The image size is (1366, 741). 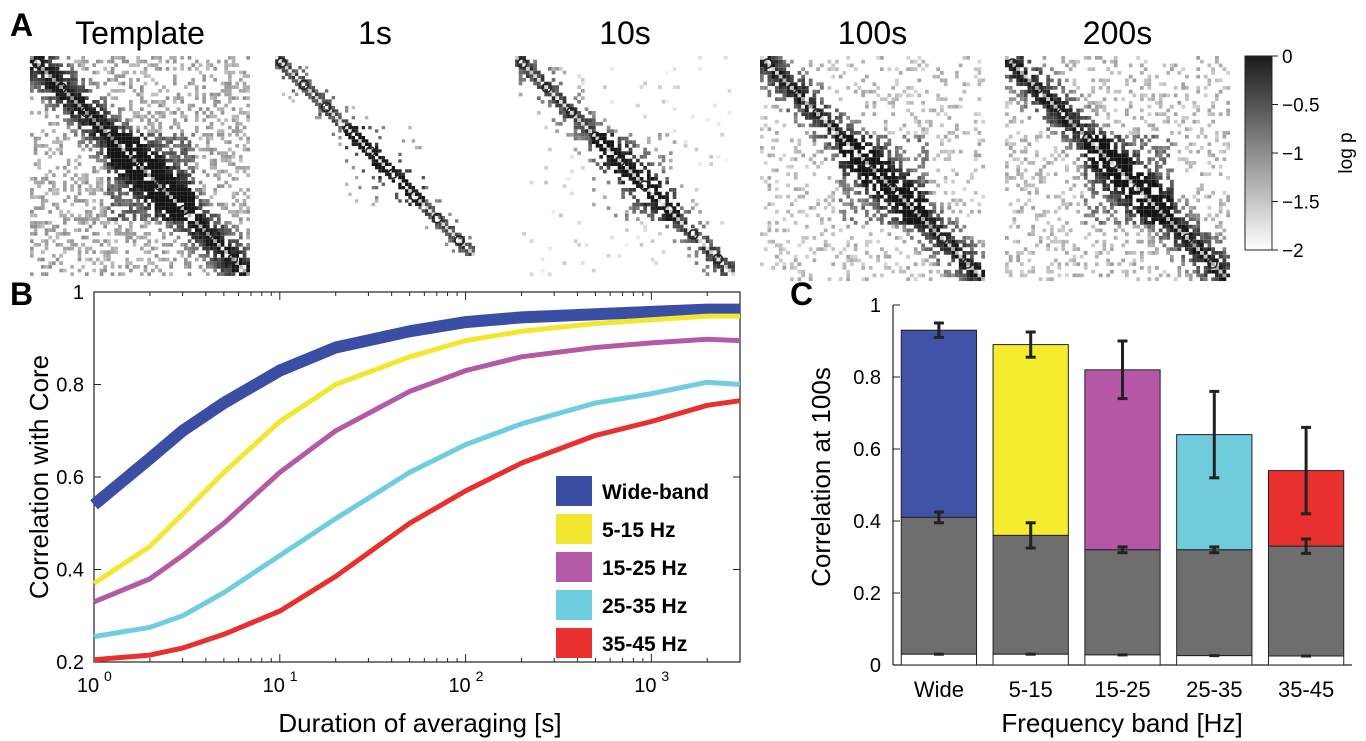 What do you see at coordinates (872, 33) in the screenshot?
I see `matrix-title: 100s` at bounding box center [872, 33].